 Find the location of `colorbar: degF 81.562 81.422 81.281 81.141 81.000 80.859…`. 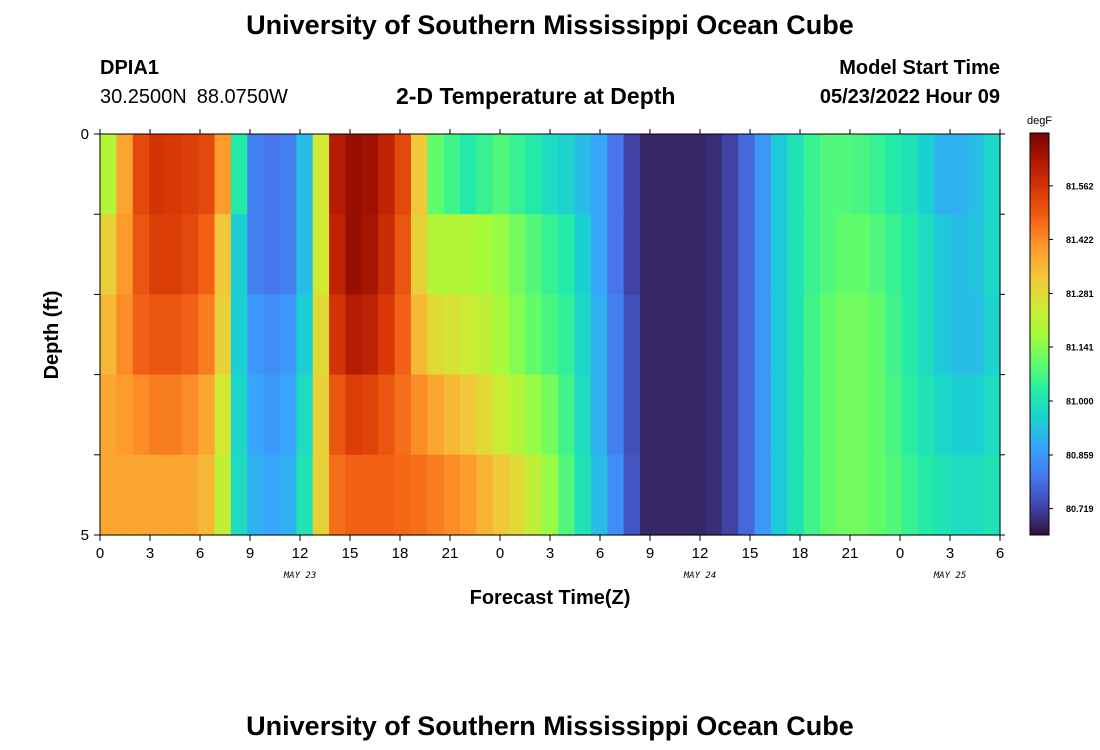

colorbar: degF 81.562 81.422 81.281 81.141 81.000 80.859… is located at coordinates (1060, 325).